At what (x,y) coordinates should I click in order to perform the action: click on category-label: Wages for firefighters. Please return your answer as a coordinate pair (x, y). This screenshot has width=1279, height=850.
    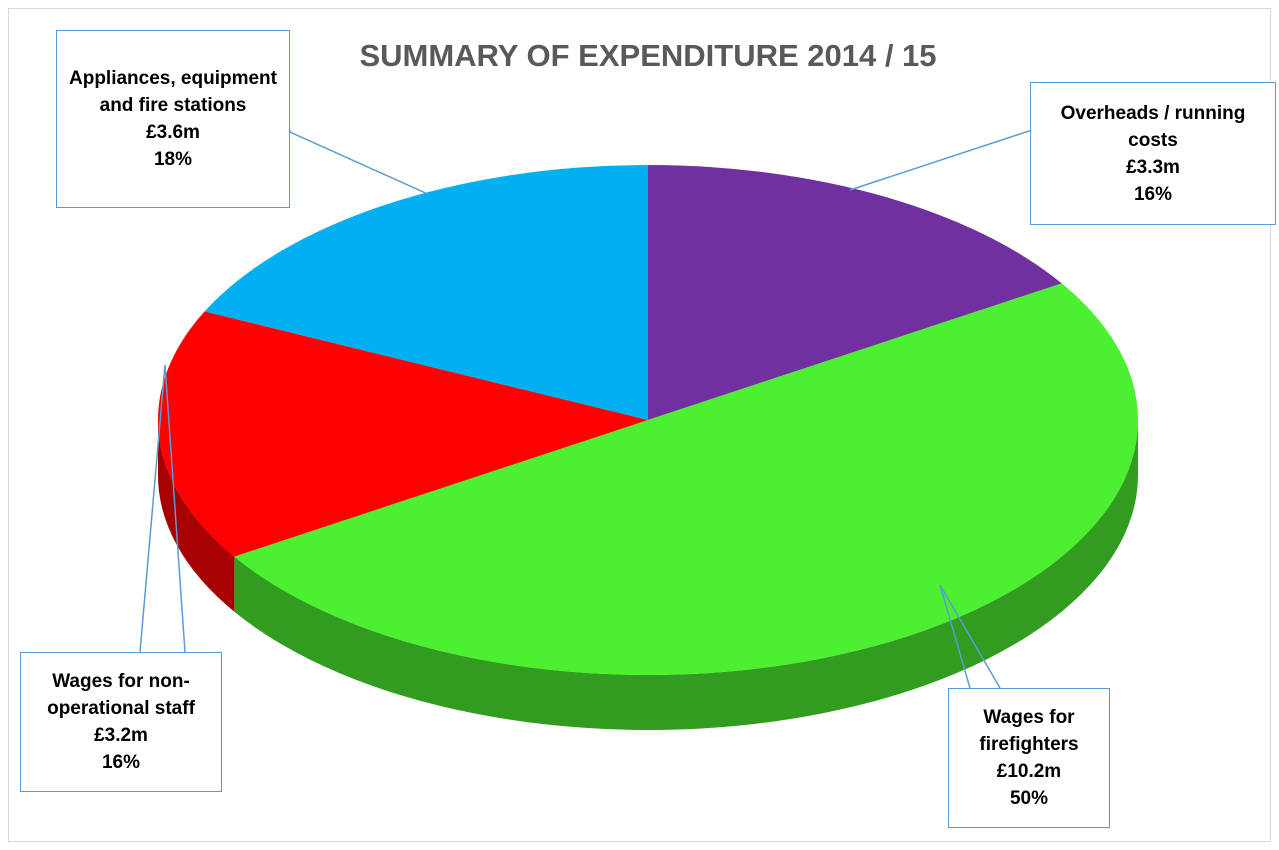
    Looking at the image, I should click on (1029, 731).